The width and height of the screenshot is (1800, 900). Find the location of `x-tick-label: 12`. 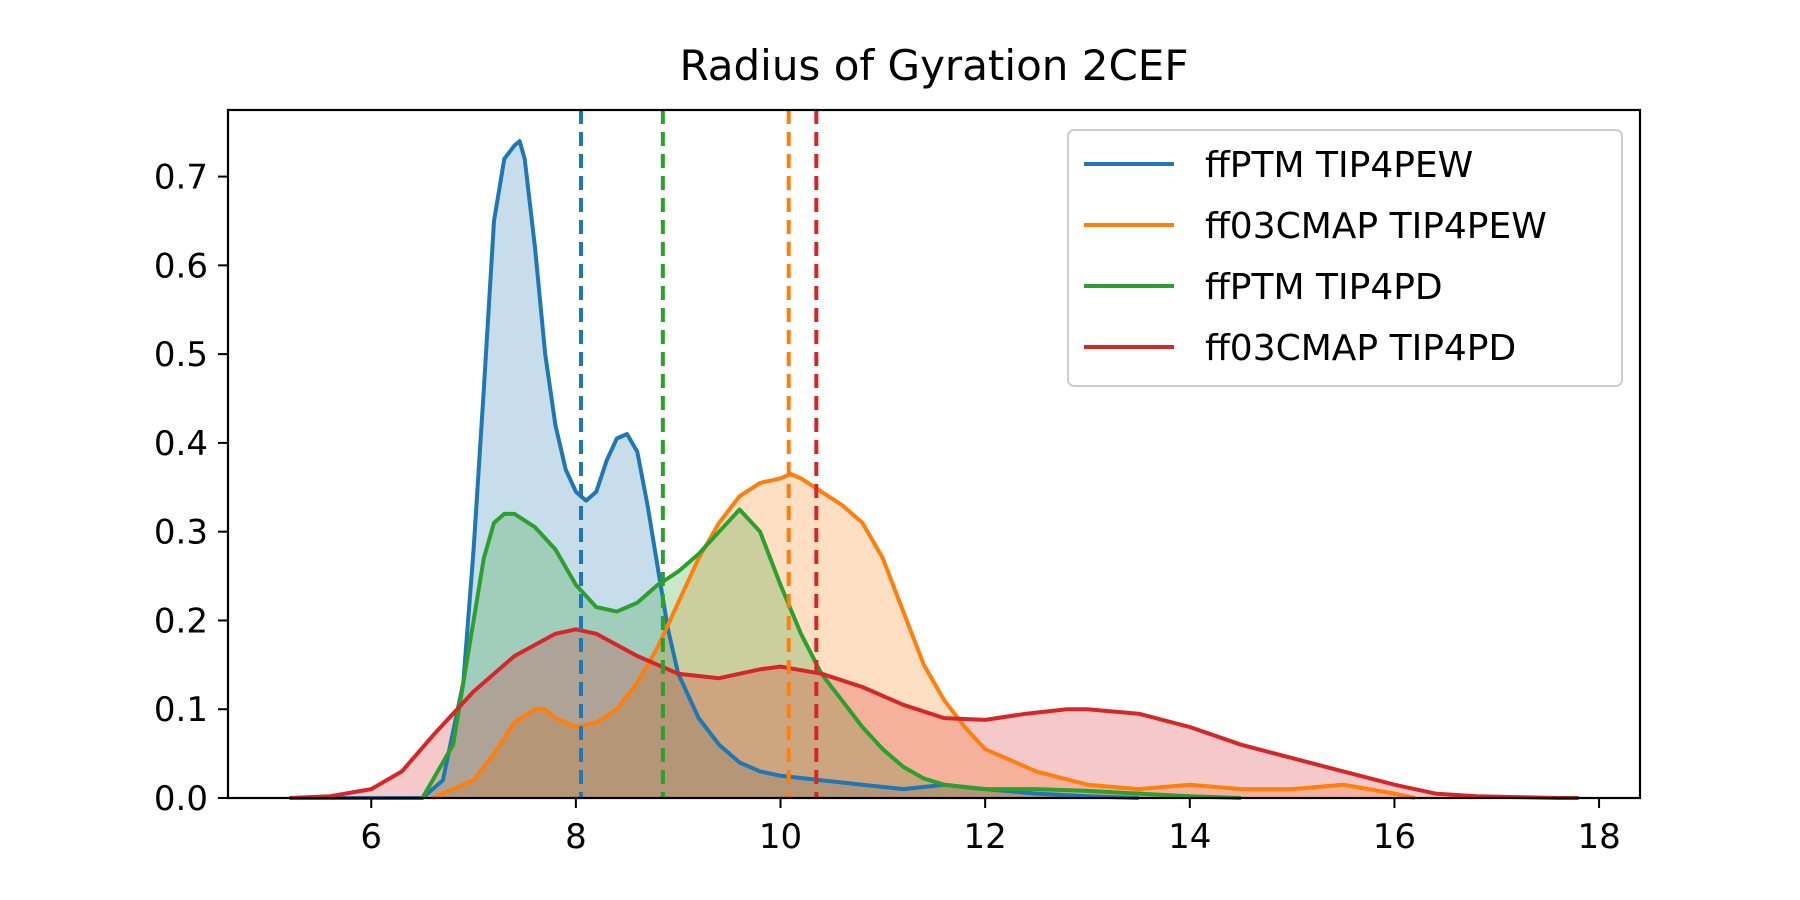

x-tick-label: 12 is located at coordinates (985, 837).